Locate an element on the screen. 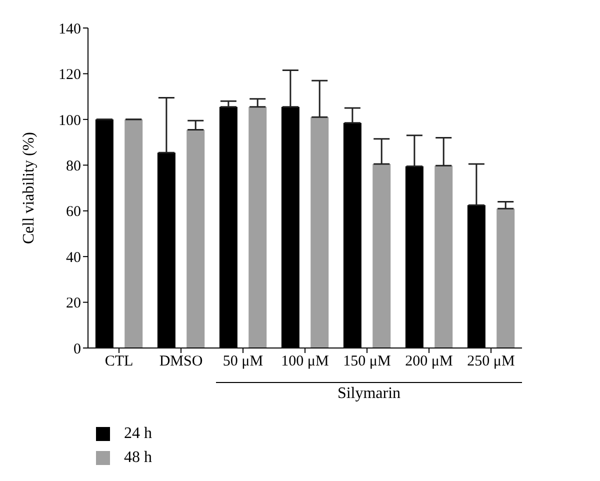  x-tick-label: 200 μM is located at coordinates (429, 362).